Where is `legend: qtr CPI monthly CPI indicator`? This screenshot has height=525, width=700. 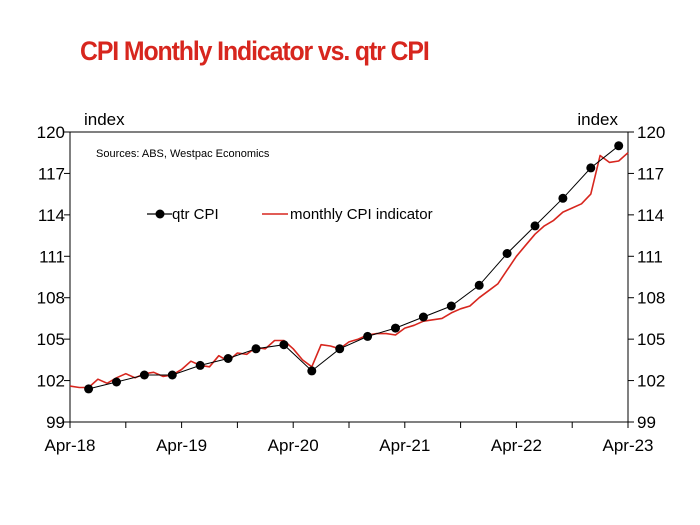 legend: qtr CPI monthly CPI indicator is located at coordinates (290, 214).